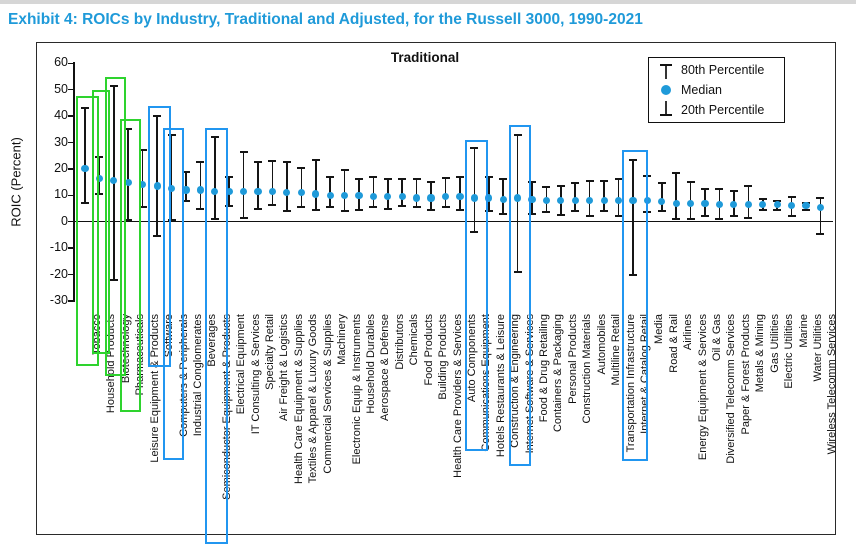 This screenshot has height=552, width=856. What do you see at coordinates (667, 90) in the screenshot?
I see `median-dot-icon` at bounding box center [667, 90].